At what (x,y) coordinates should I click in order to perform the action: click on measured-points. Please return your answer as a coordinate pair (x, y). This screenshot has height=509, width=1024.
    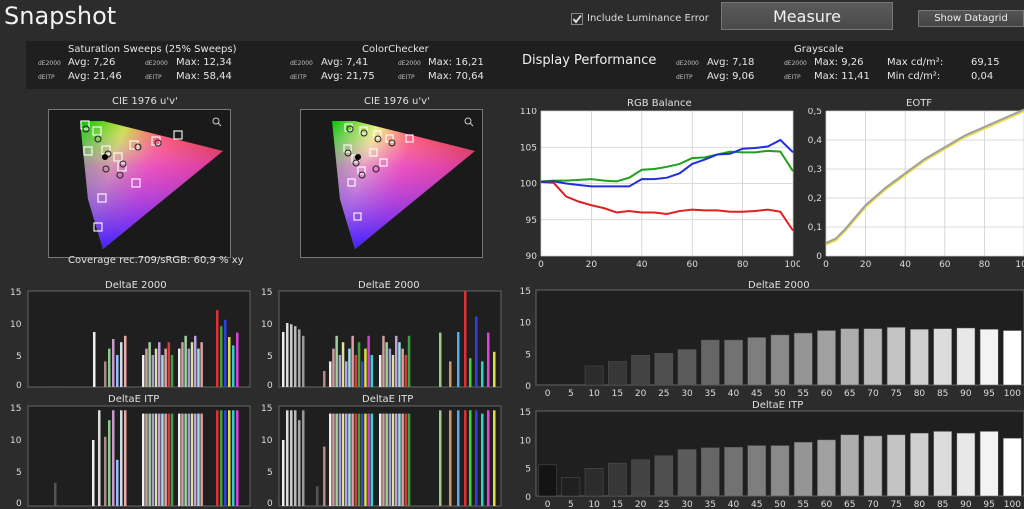
    Looking at the image, I should click on (370, 152).